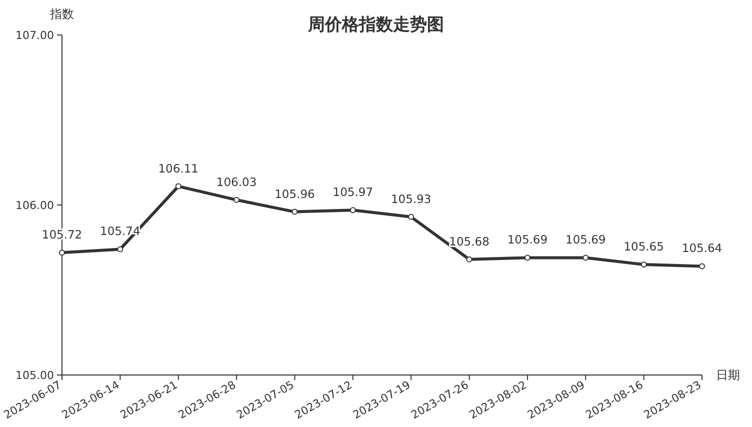  Describe the element at coordinates (469, 241) in the screenshot. I see `data-label: 105.68` at that location.